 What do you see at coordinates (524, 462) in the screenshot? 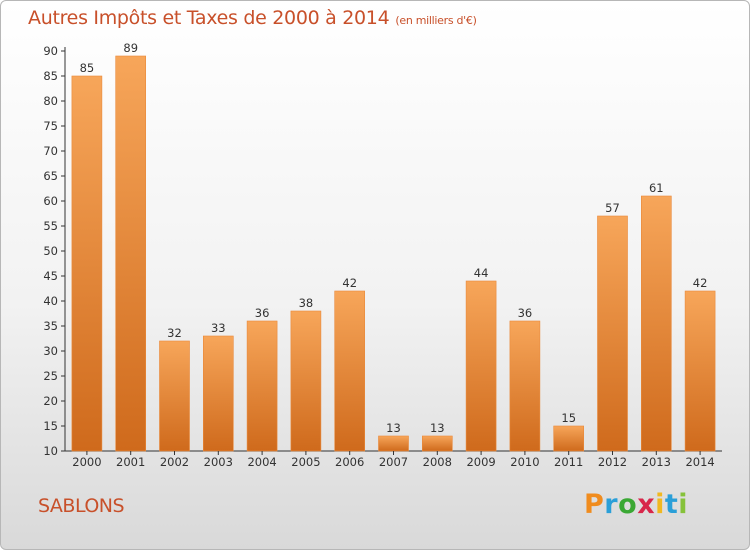
I see `x-tick-label: 2010` at bounding box center [524, 462].